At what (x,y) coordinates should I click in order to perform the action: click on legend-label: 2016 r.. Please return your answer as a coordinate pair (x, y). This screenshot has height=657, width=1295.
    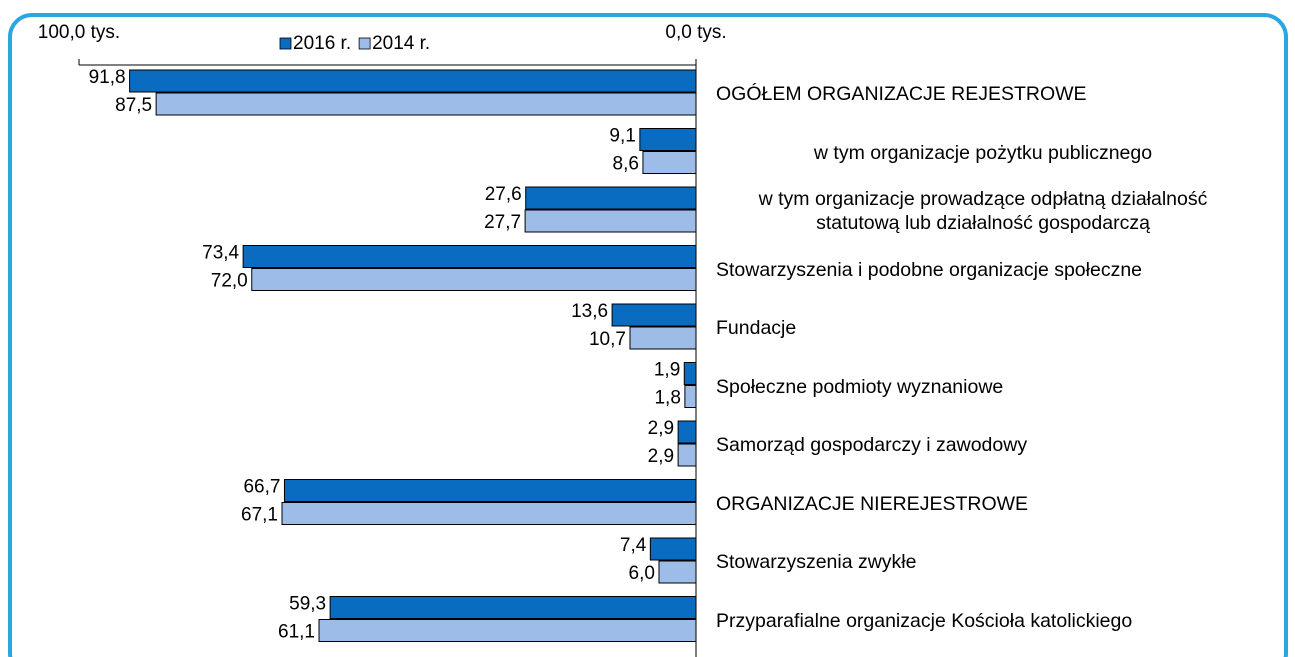
    Looking at the image, I should click on (322, 43).